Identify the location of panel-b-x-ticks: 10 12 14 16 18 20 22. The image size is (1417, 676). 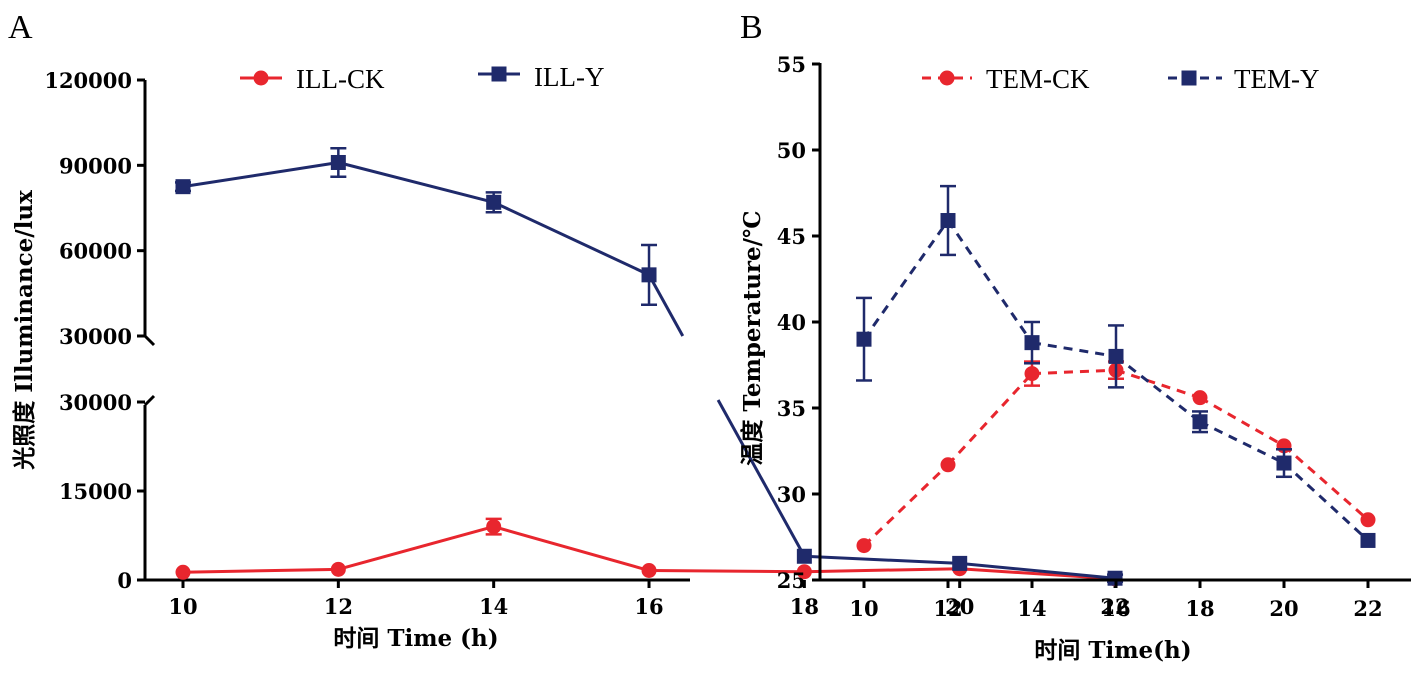
(1116, 600).